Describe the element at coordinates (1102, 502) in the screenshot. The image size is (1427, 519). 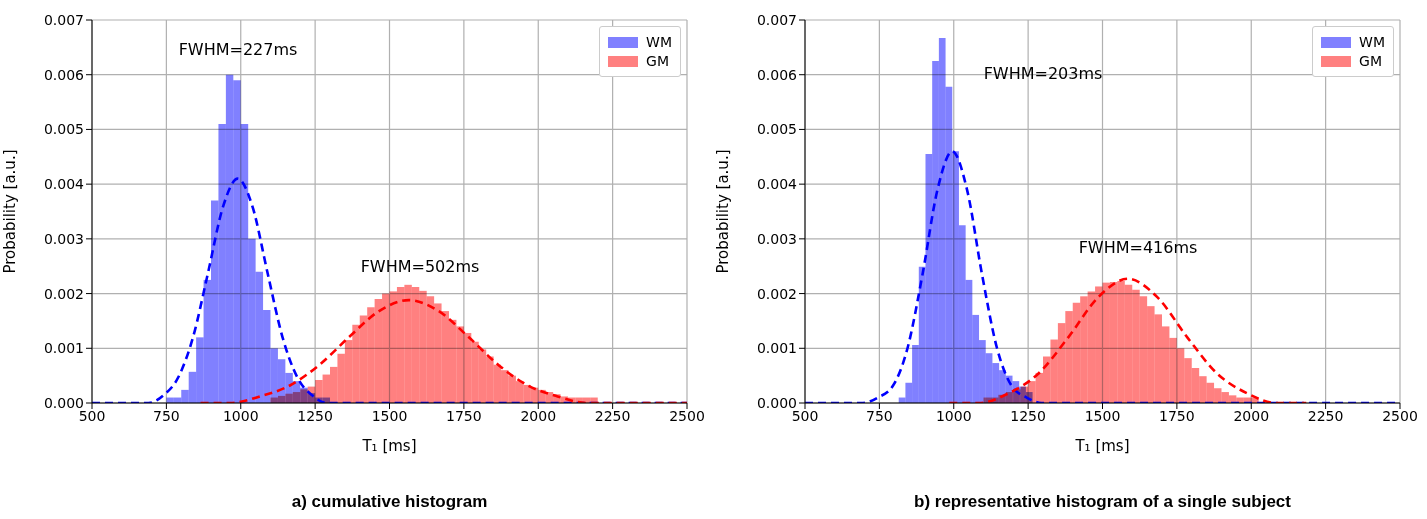
I see `text: b) representative histogram of a single subject` at that location.